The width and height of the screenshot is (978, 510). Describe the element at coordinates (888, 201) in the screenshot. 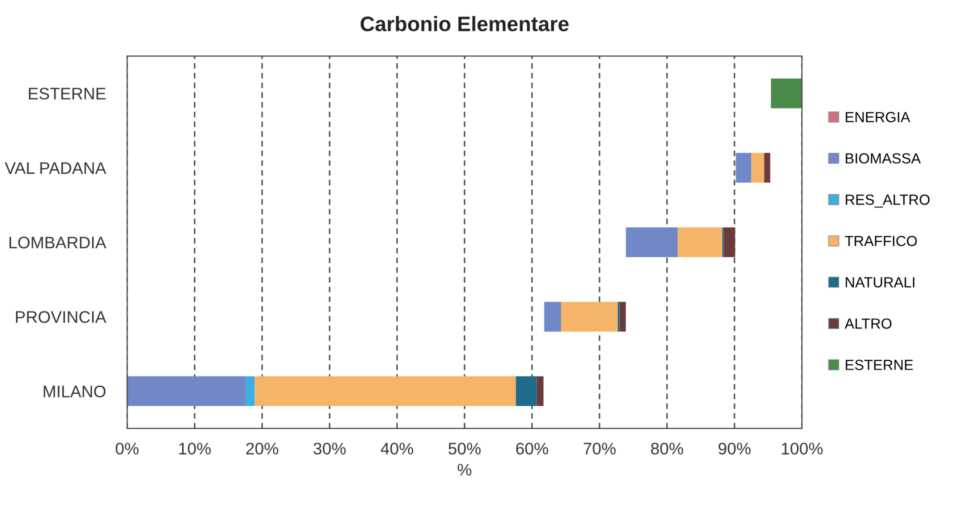

I see `legend-label: RES_ALTRO` at that location.